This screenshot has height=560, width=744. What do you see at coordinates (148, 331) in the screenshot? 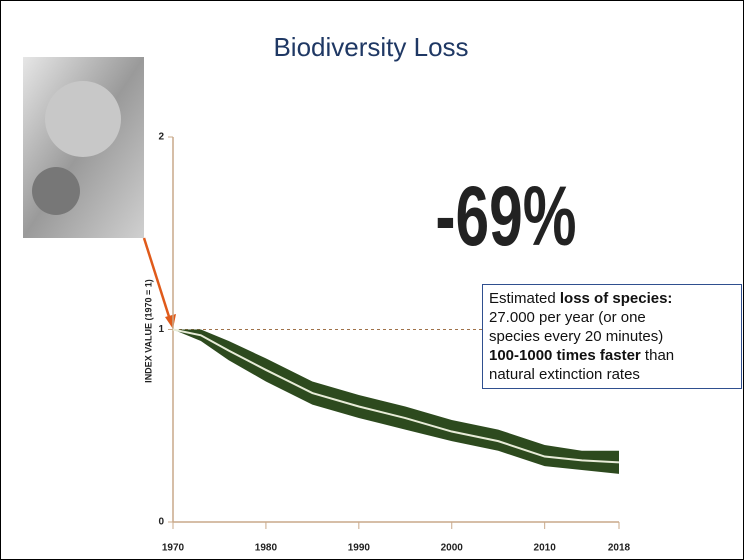
I see `y-axis-label: INDEX VALUE (1970 = 1)` at bounding box center [148, 331].